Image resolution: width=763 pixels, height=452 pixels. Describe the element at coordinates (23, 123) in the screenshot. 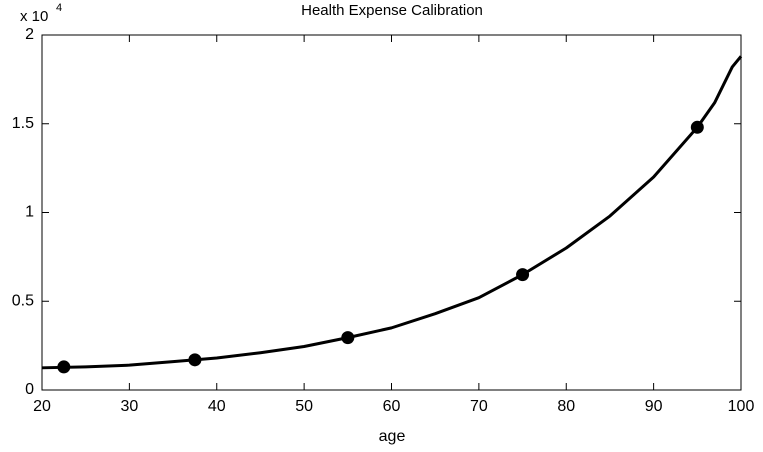

I see `y-tick-label: 1.5` at that location.